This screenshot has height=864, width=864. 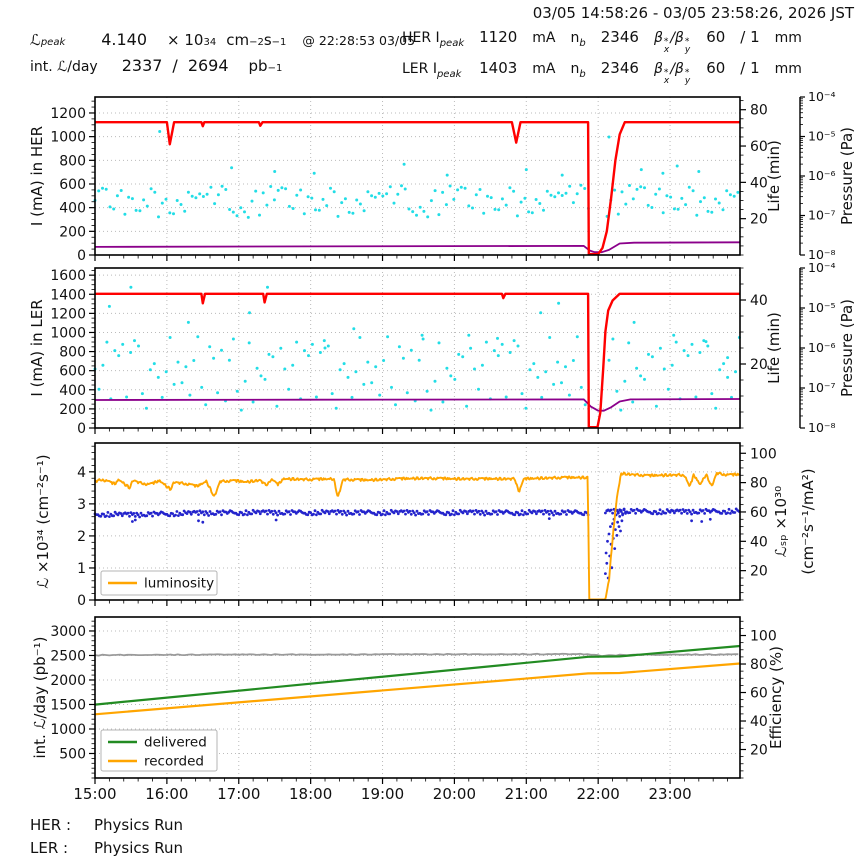 I want to click on ler-life-scatter, so click(x=417, y=348).